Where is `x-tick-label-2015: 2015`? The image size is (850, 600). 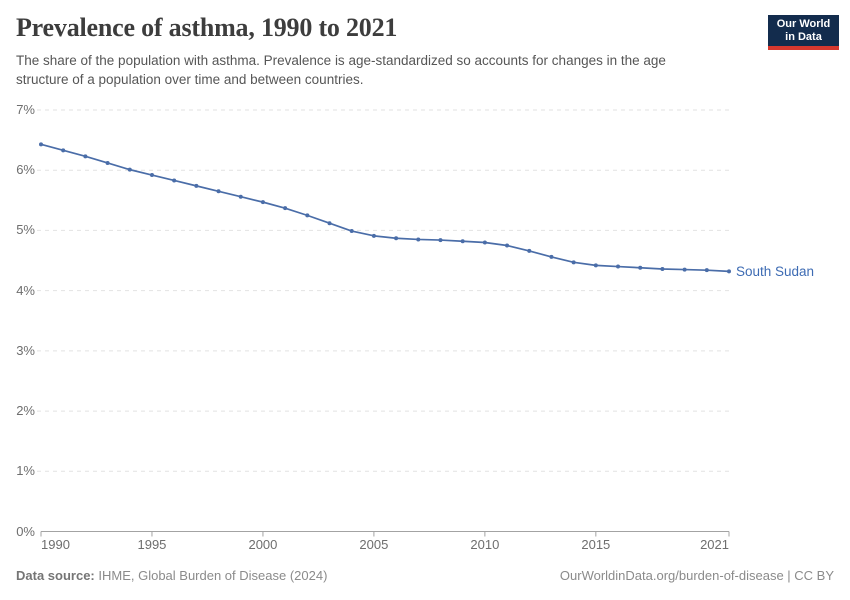
x-tick-label-2015: 2015 is located at coordinates (596, 544).